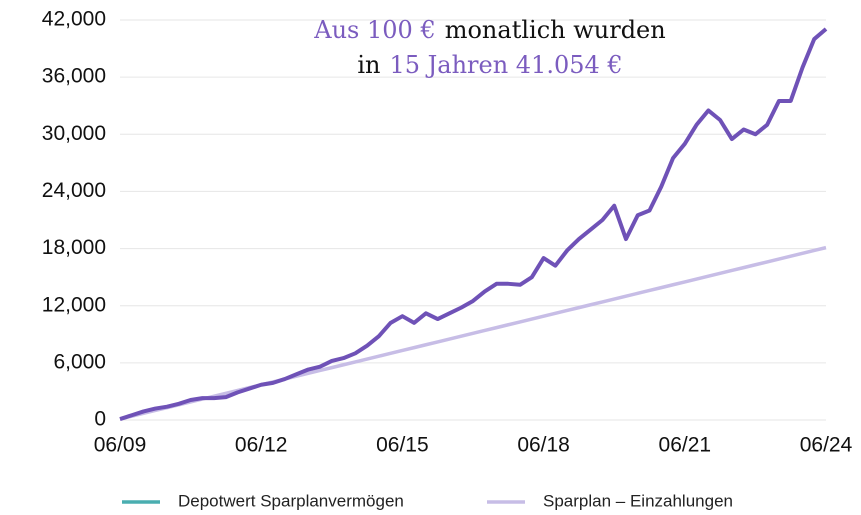 The image size is (861, 515). Describe the element at coordinates (100, 419) in the screenshot. I see `y-tick-label: 0` at that location.